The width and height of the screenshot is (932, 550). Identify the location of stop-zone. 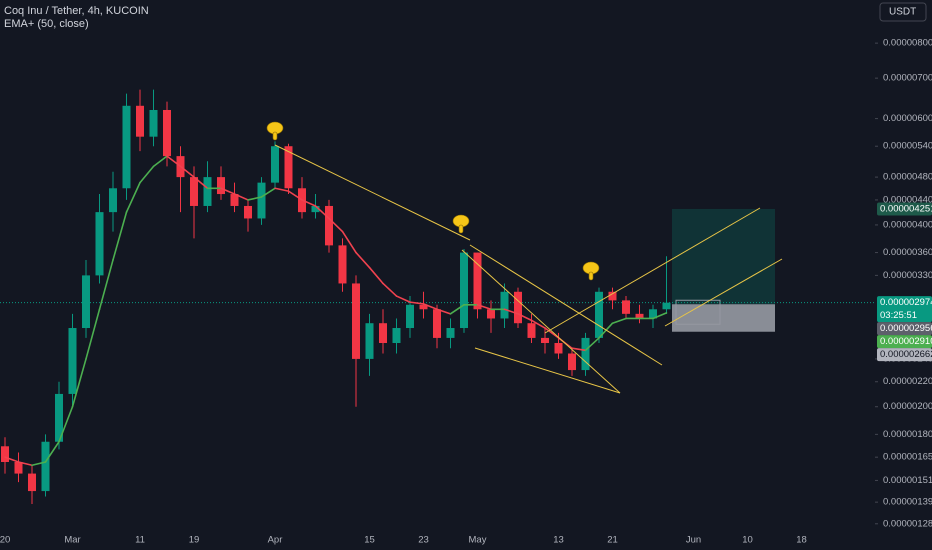
(723, 318).